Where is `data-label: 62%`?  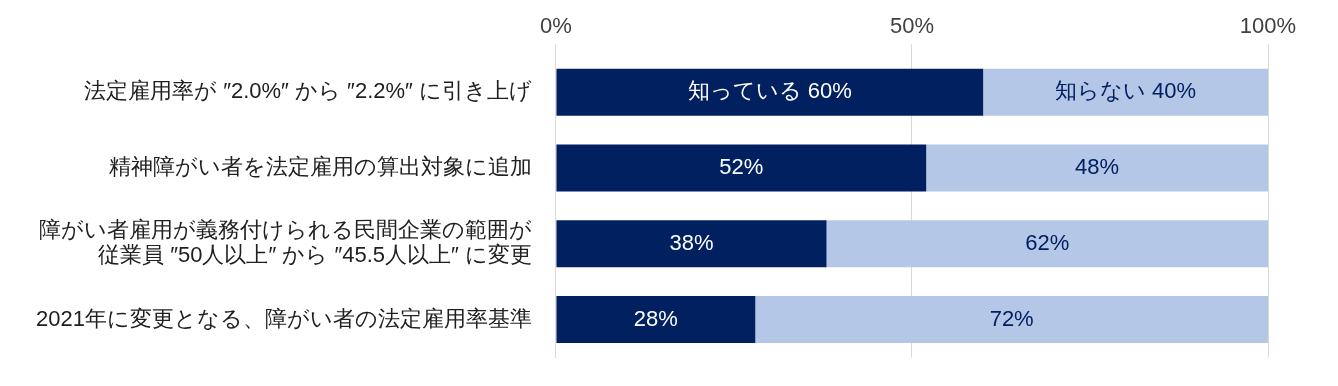 data-label: 62% is located at coordinates (1047, 242).